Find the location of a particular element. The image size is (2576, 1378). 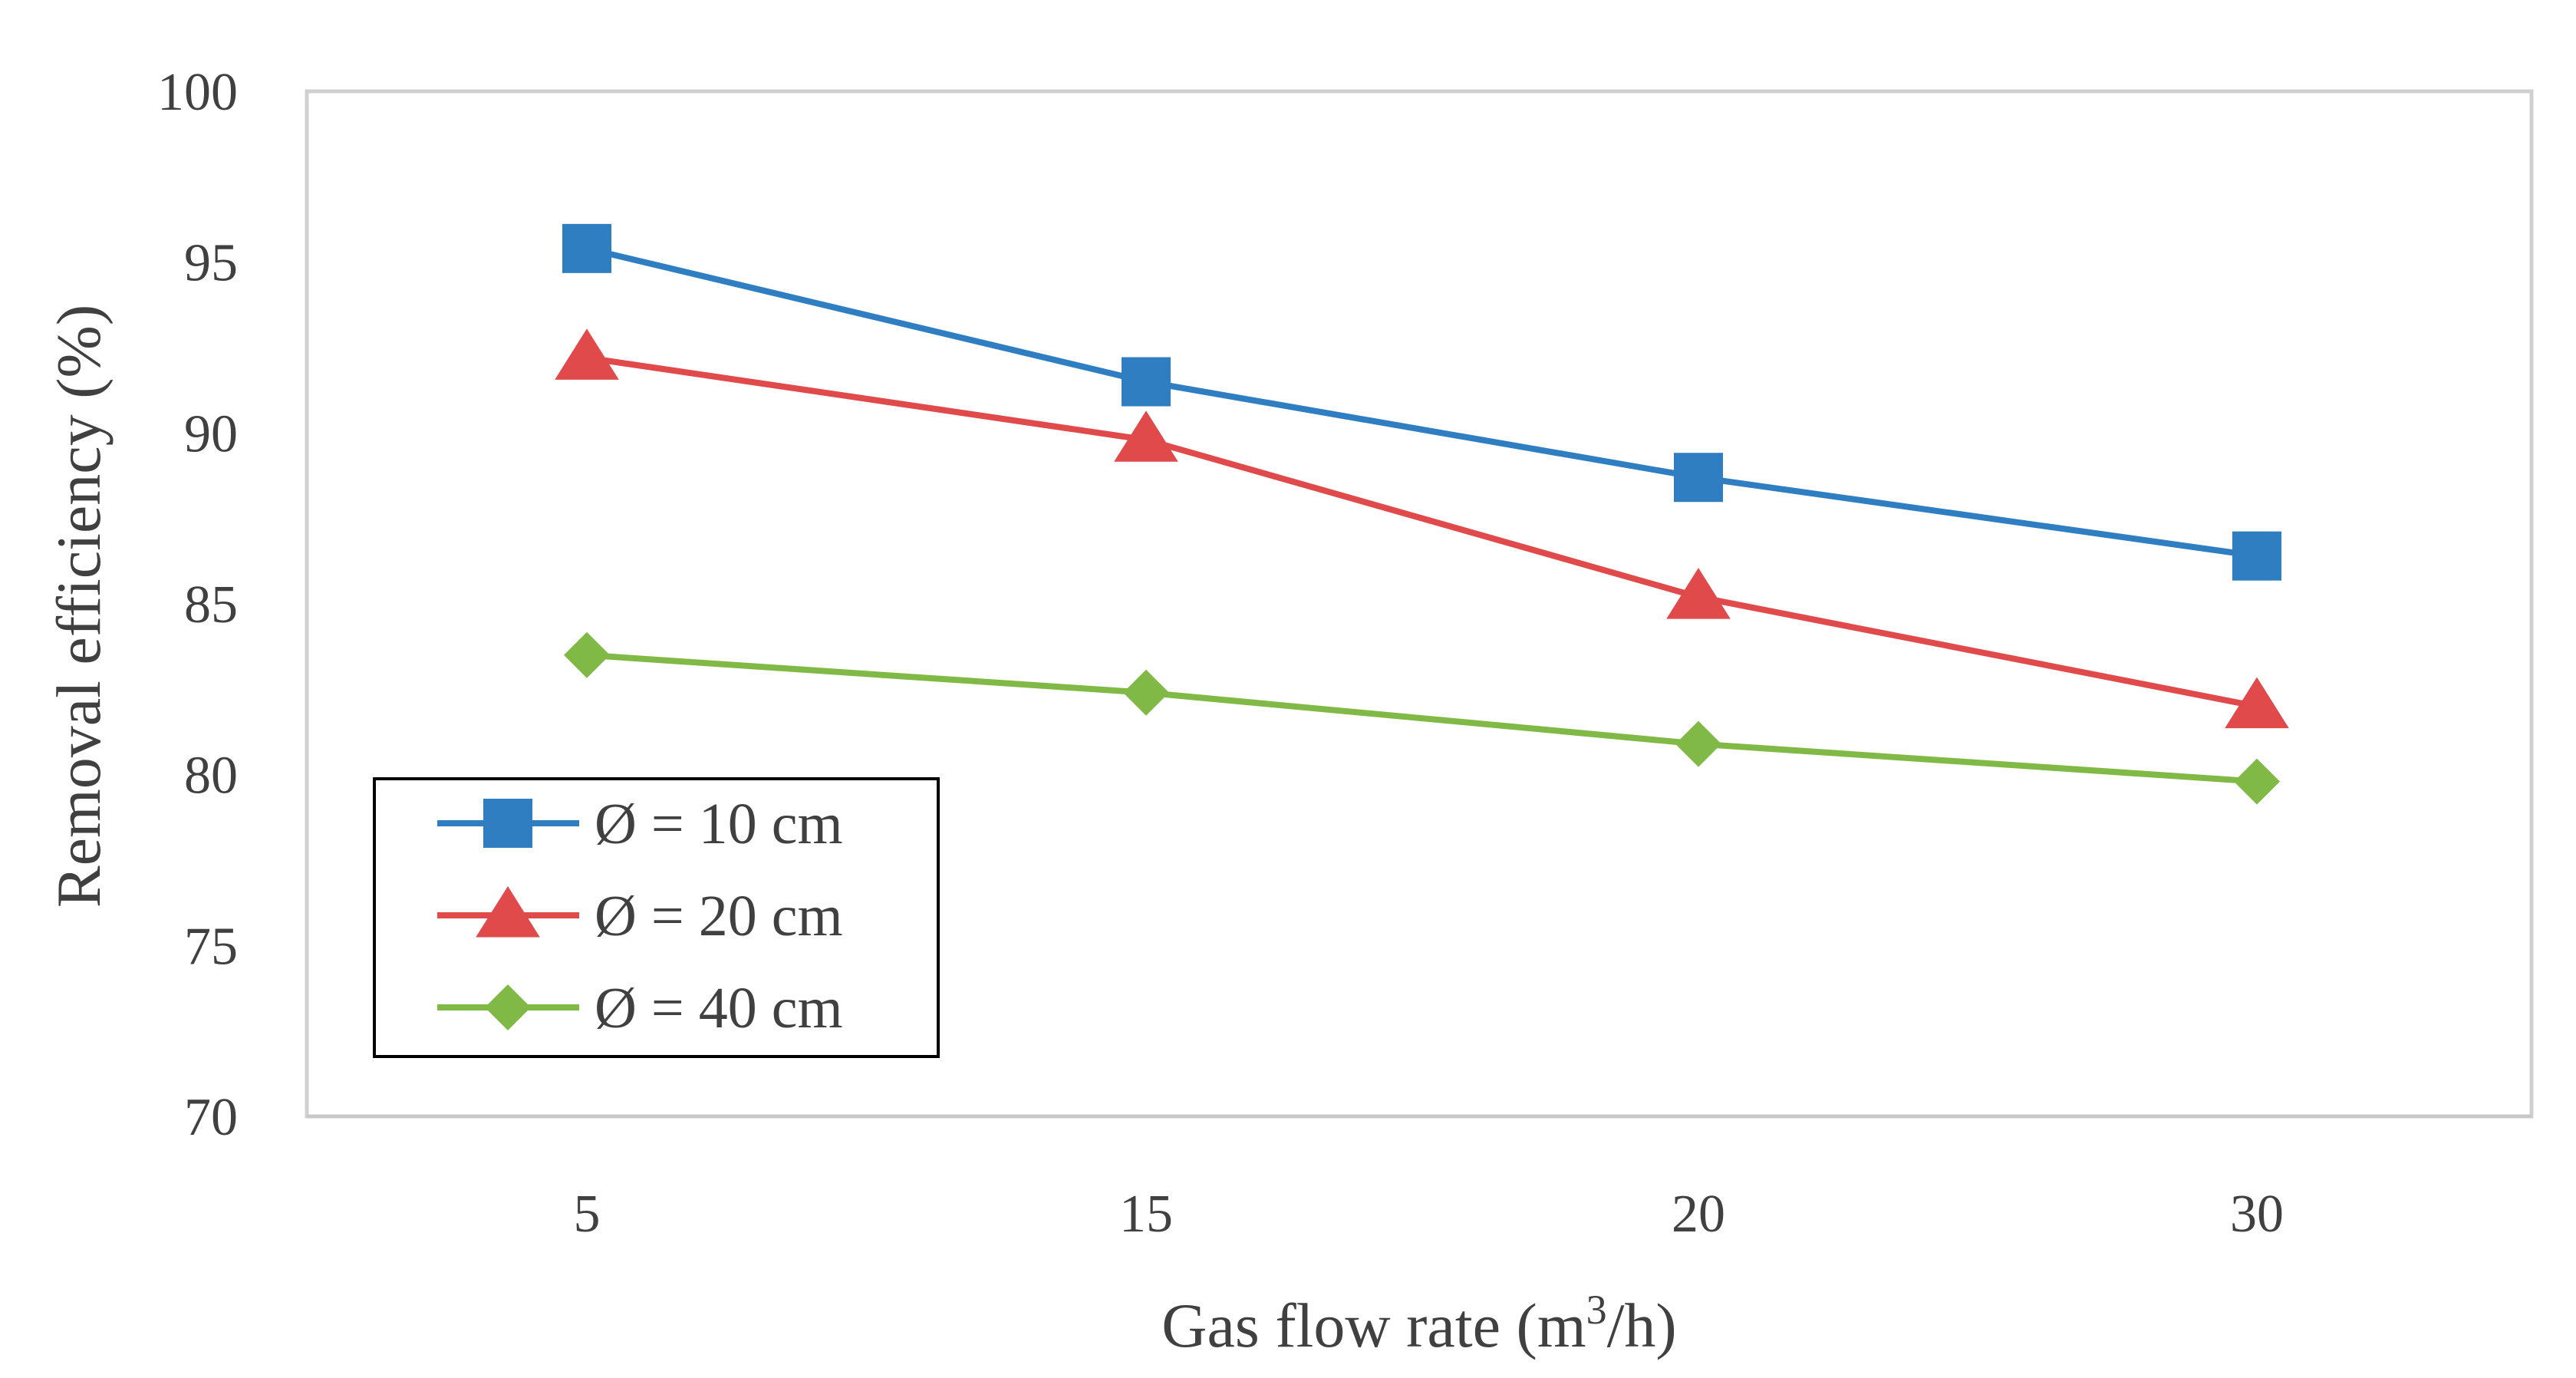

legend-item: Ø = 40 cm is located at coordinates (640, 1008).